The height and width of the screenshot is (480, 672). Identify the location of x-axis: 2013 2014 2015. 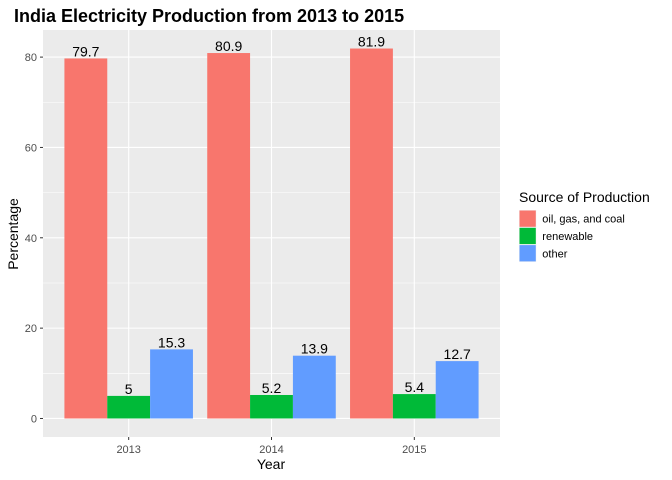
(271, 446).